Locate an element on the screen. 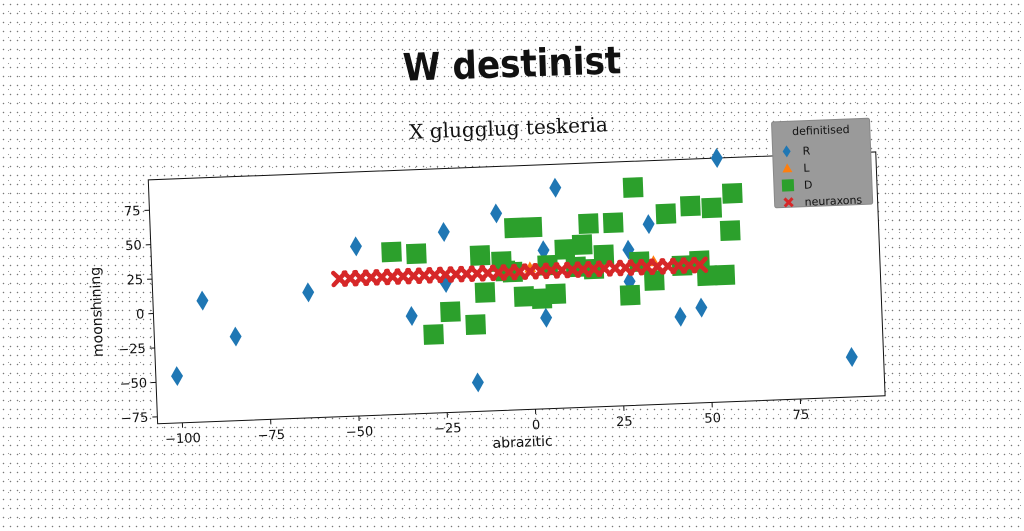 The image size is (1024, 531). legend-label: neuraxons is located at coordinates (833, 201).